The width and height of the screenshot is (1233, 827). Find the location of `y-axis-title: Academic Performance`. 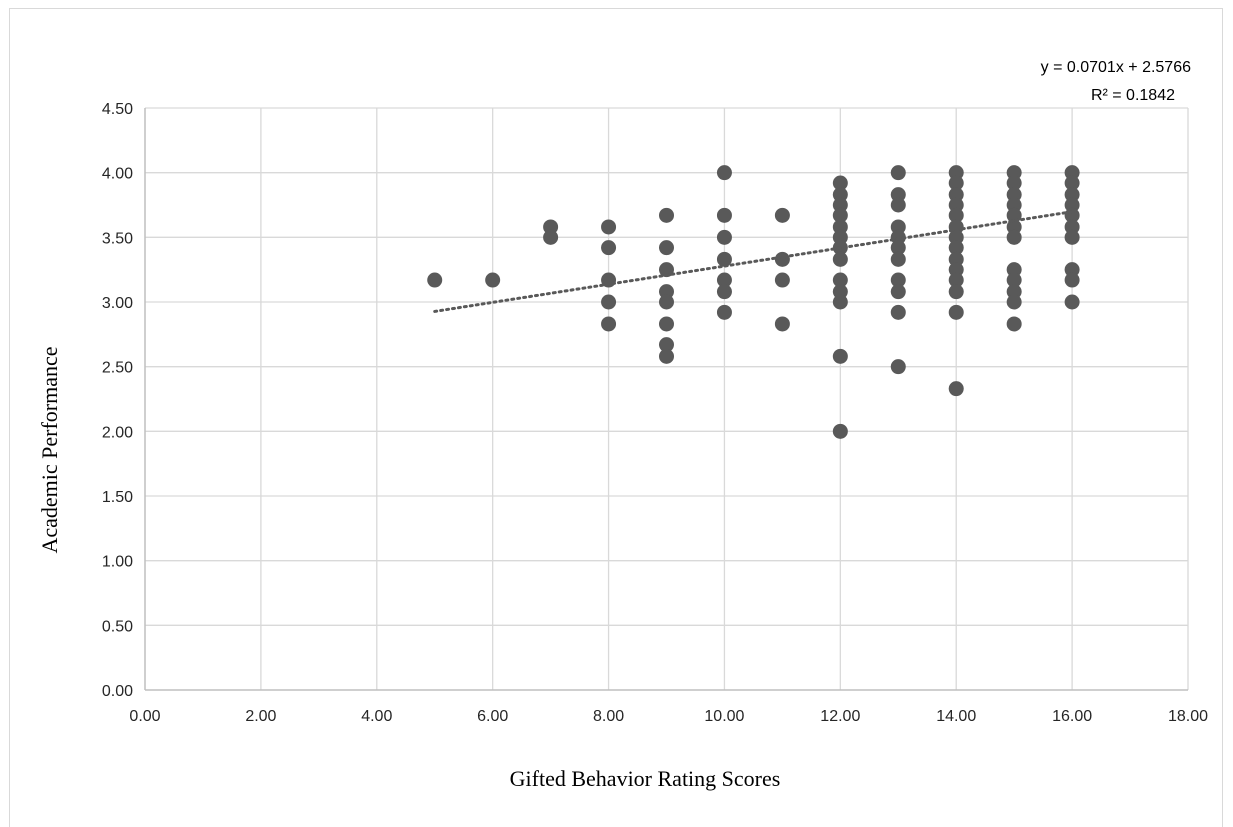

y-axis-title: Academic Performance is located at coordinates (49, 449).